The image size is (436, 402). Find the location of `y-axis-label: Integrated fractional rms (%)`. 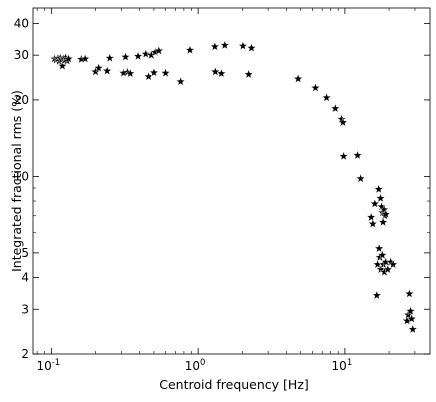

y-axis-label: Integrated fractional rms (%) is located at coordinates (16, 181).